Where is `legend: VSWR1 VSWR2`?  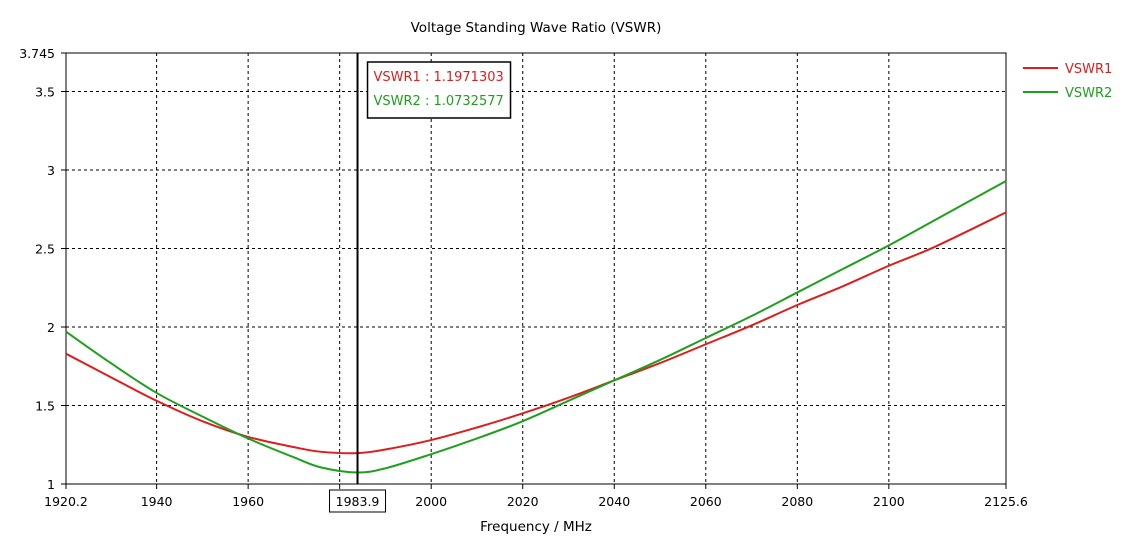
legend: VSWR1 VSWR2 is located at coordinates (1067, 81).